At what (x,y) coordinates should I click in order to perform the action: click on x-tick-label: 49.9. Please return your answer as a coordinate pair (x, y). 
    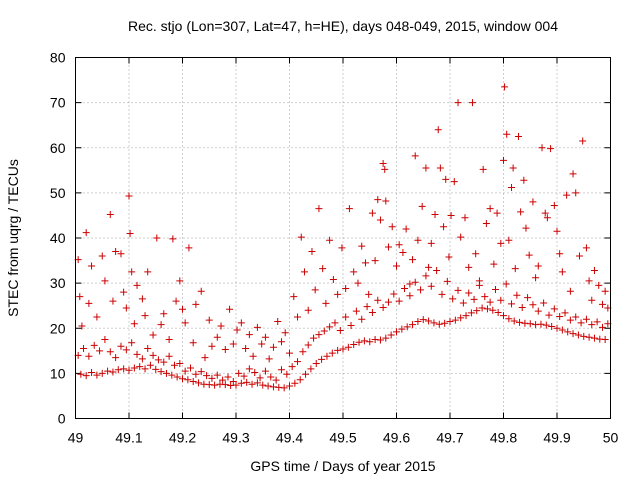
    Looking at the image, I should click on (556, 438).